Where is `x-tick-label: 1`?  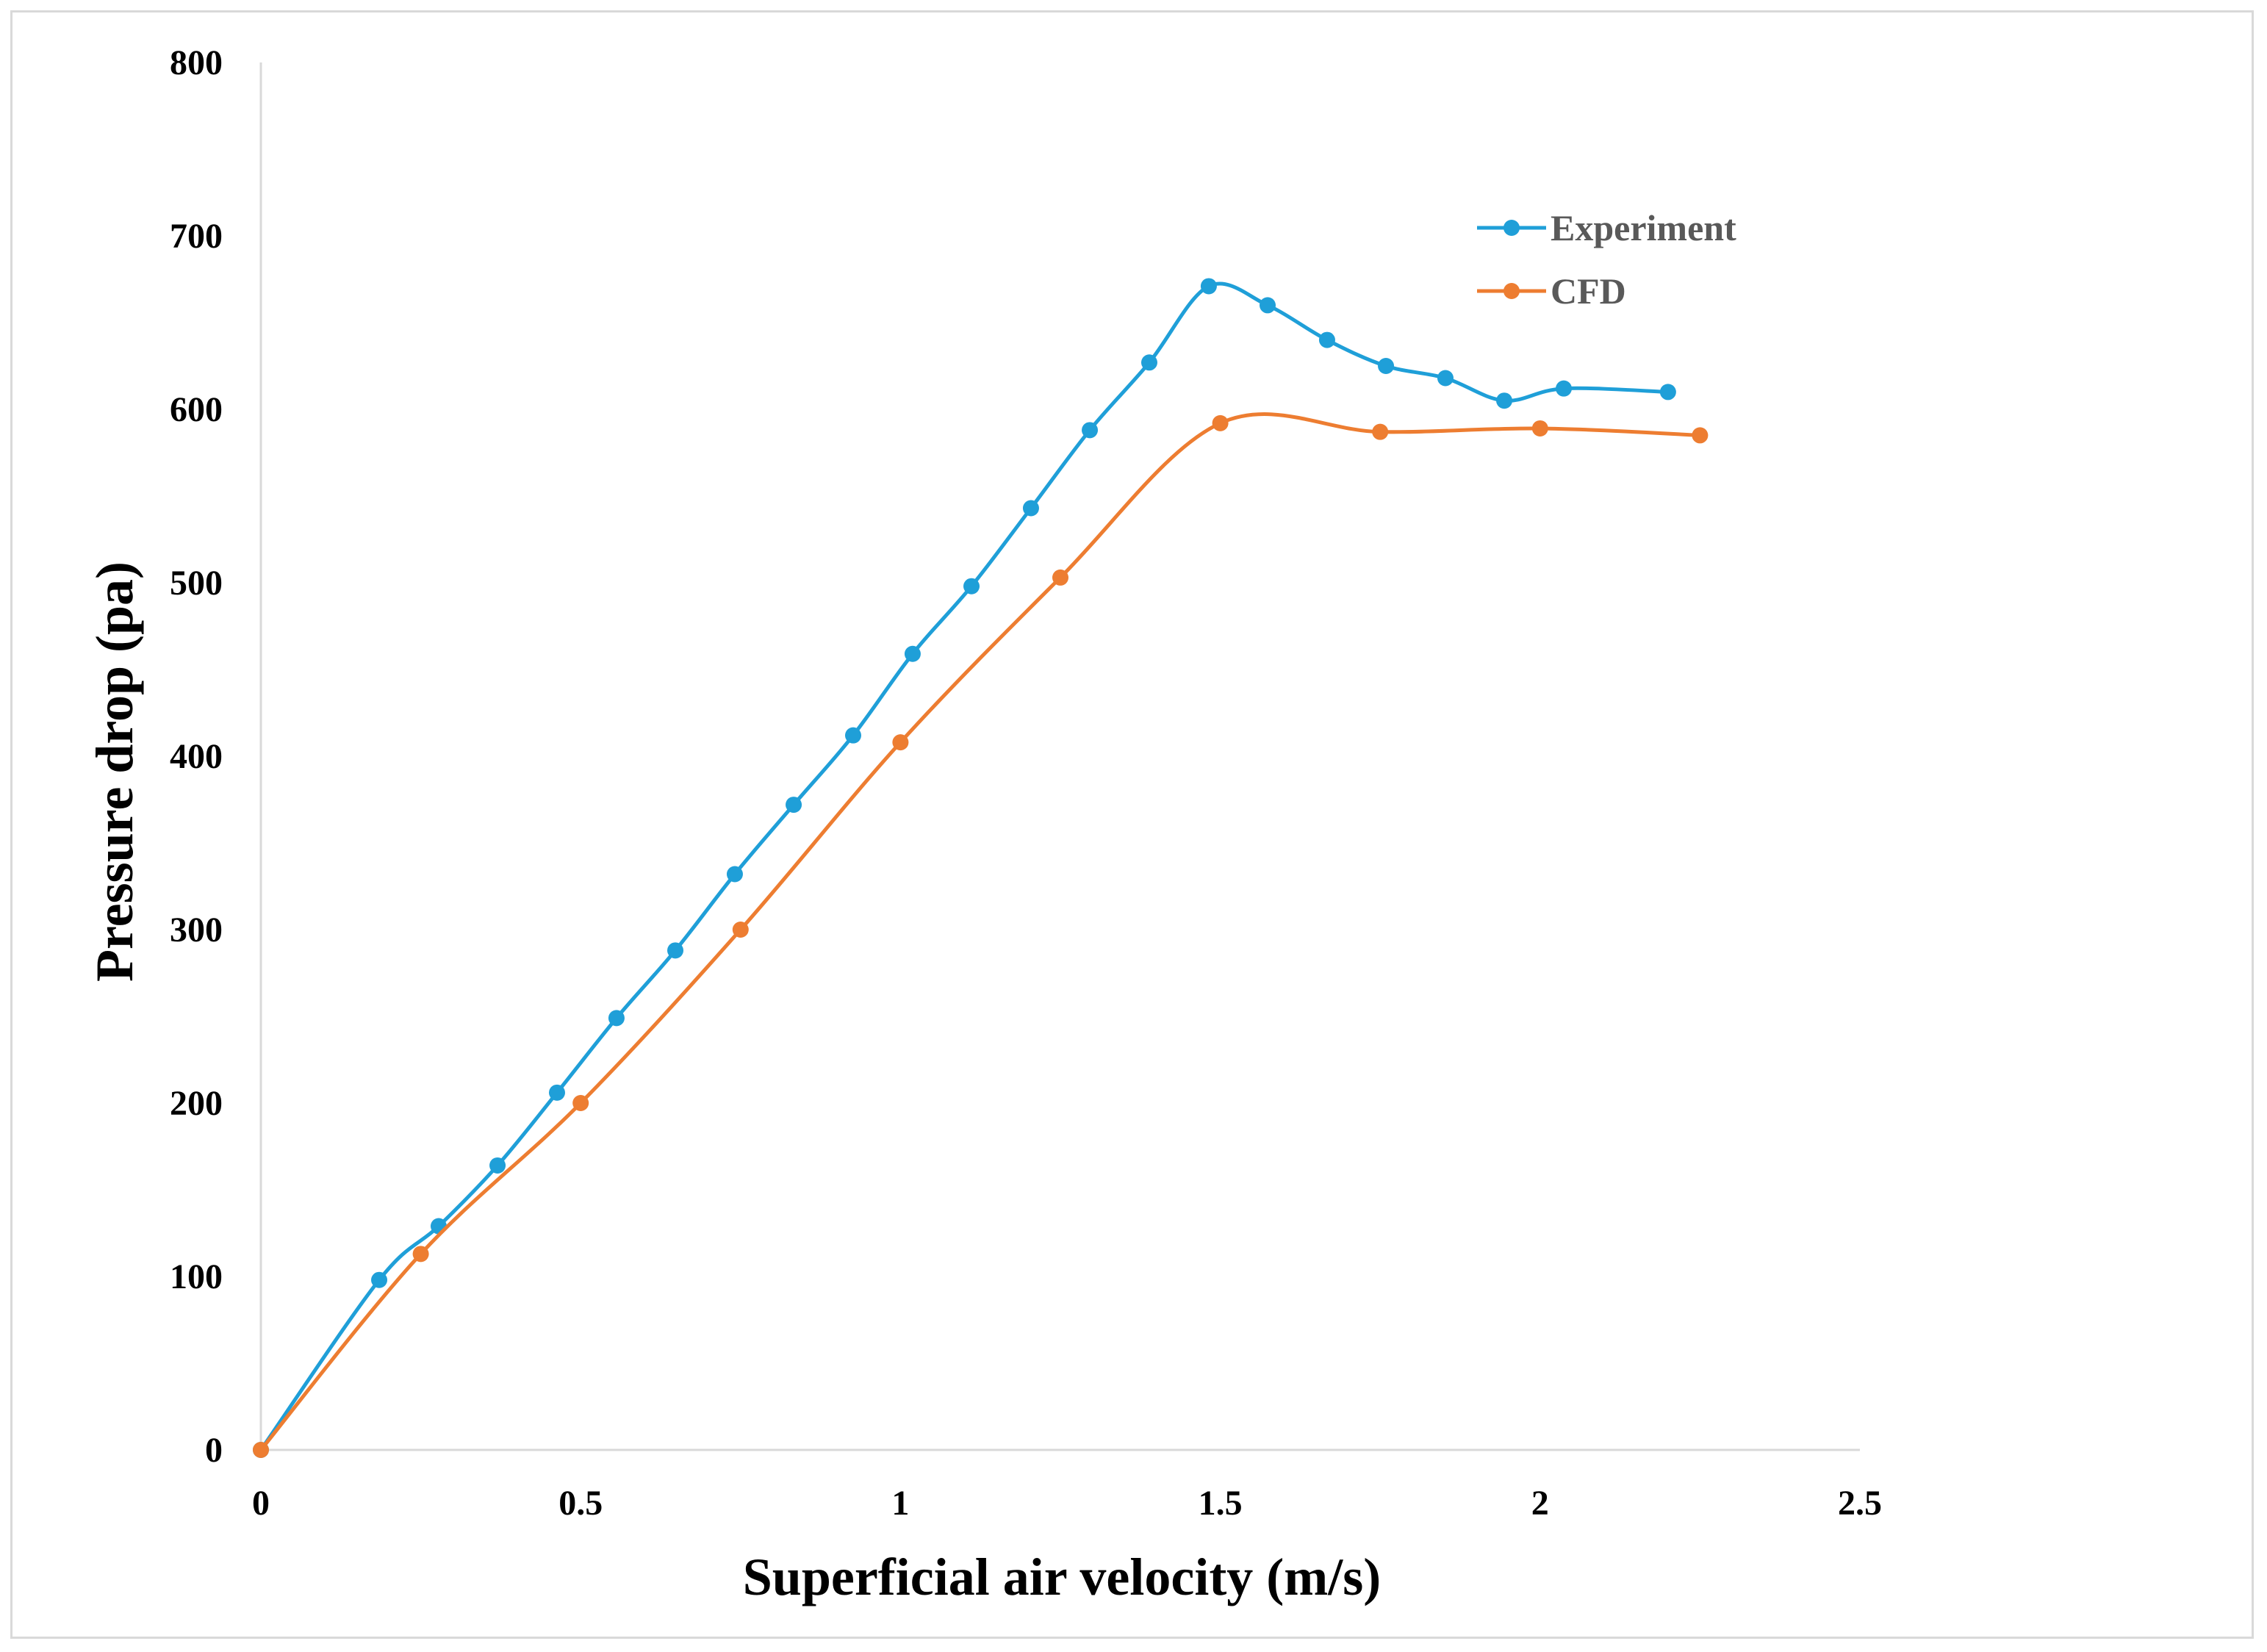
x-tick-label: 1 is located at coordinates (900, 1503).